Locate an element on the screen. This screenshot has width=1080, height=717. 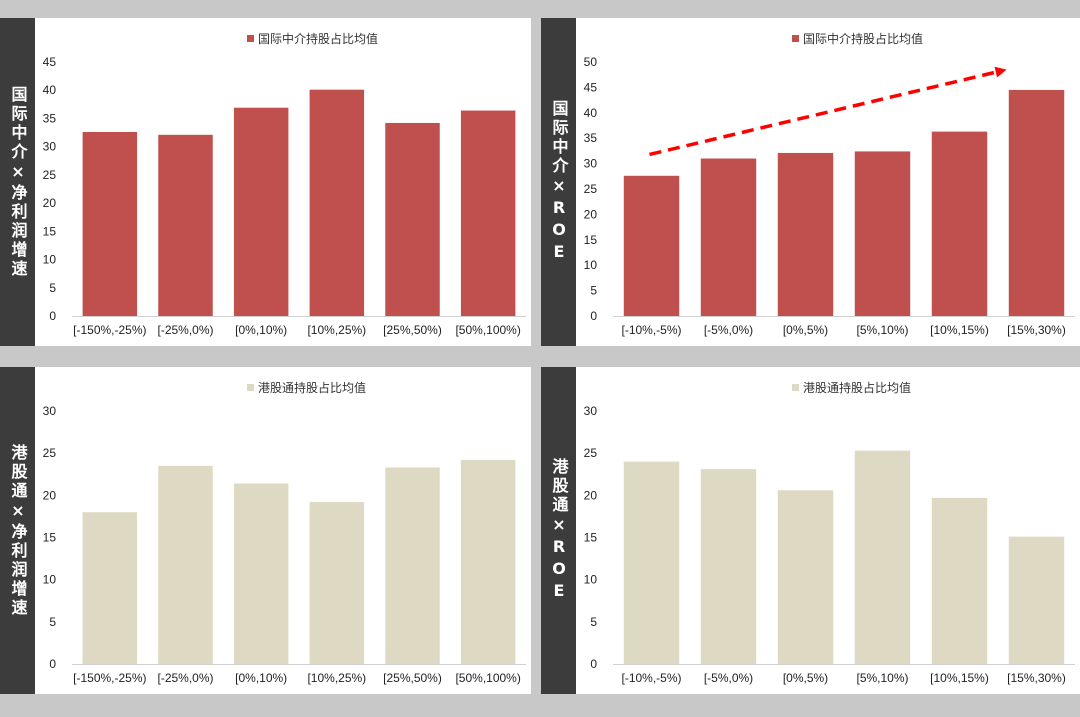
y-tick-label: 50 is located at coordinates (591, 62).